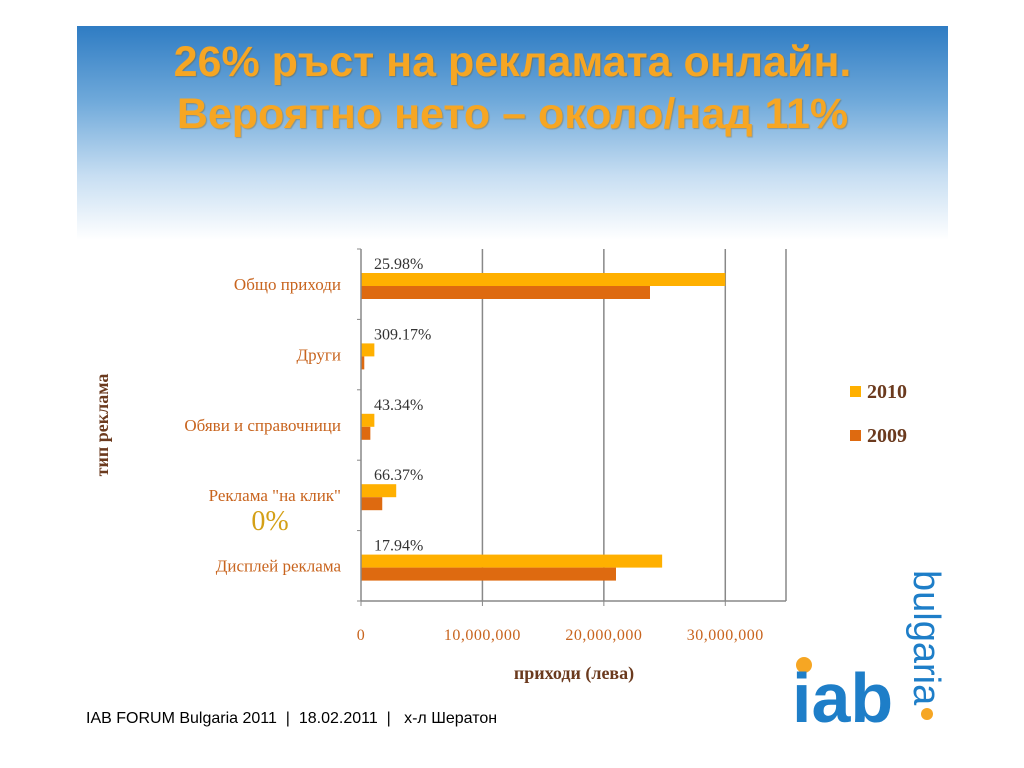 The image size is (1024, 768). I want to click on legend-swatch-2010, so click(855, 391).